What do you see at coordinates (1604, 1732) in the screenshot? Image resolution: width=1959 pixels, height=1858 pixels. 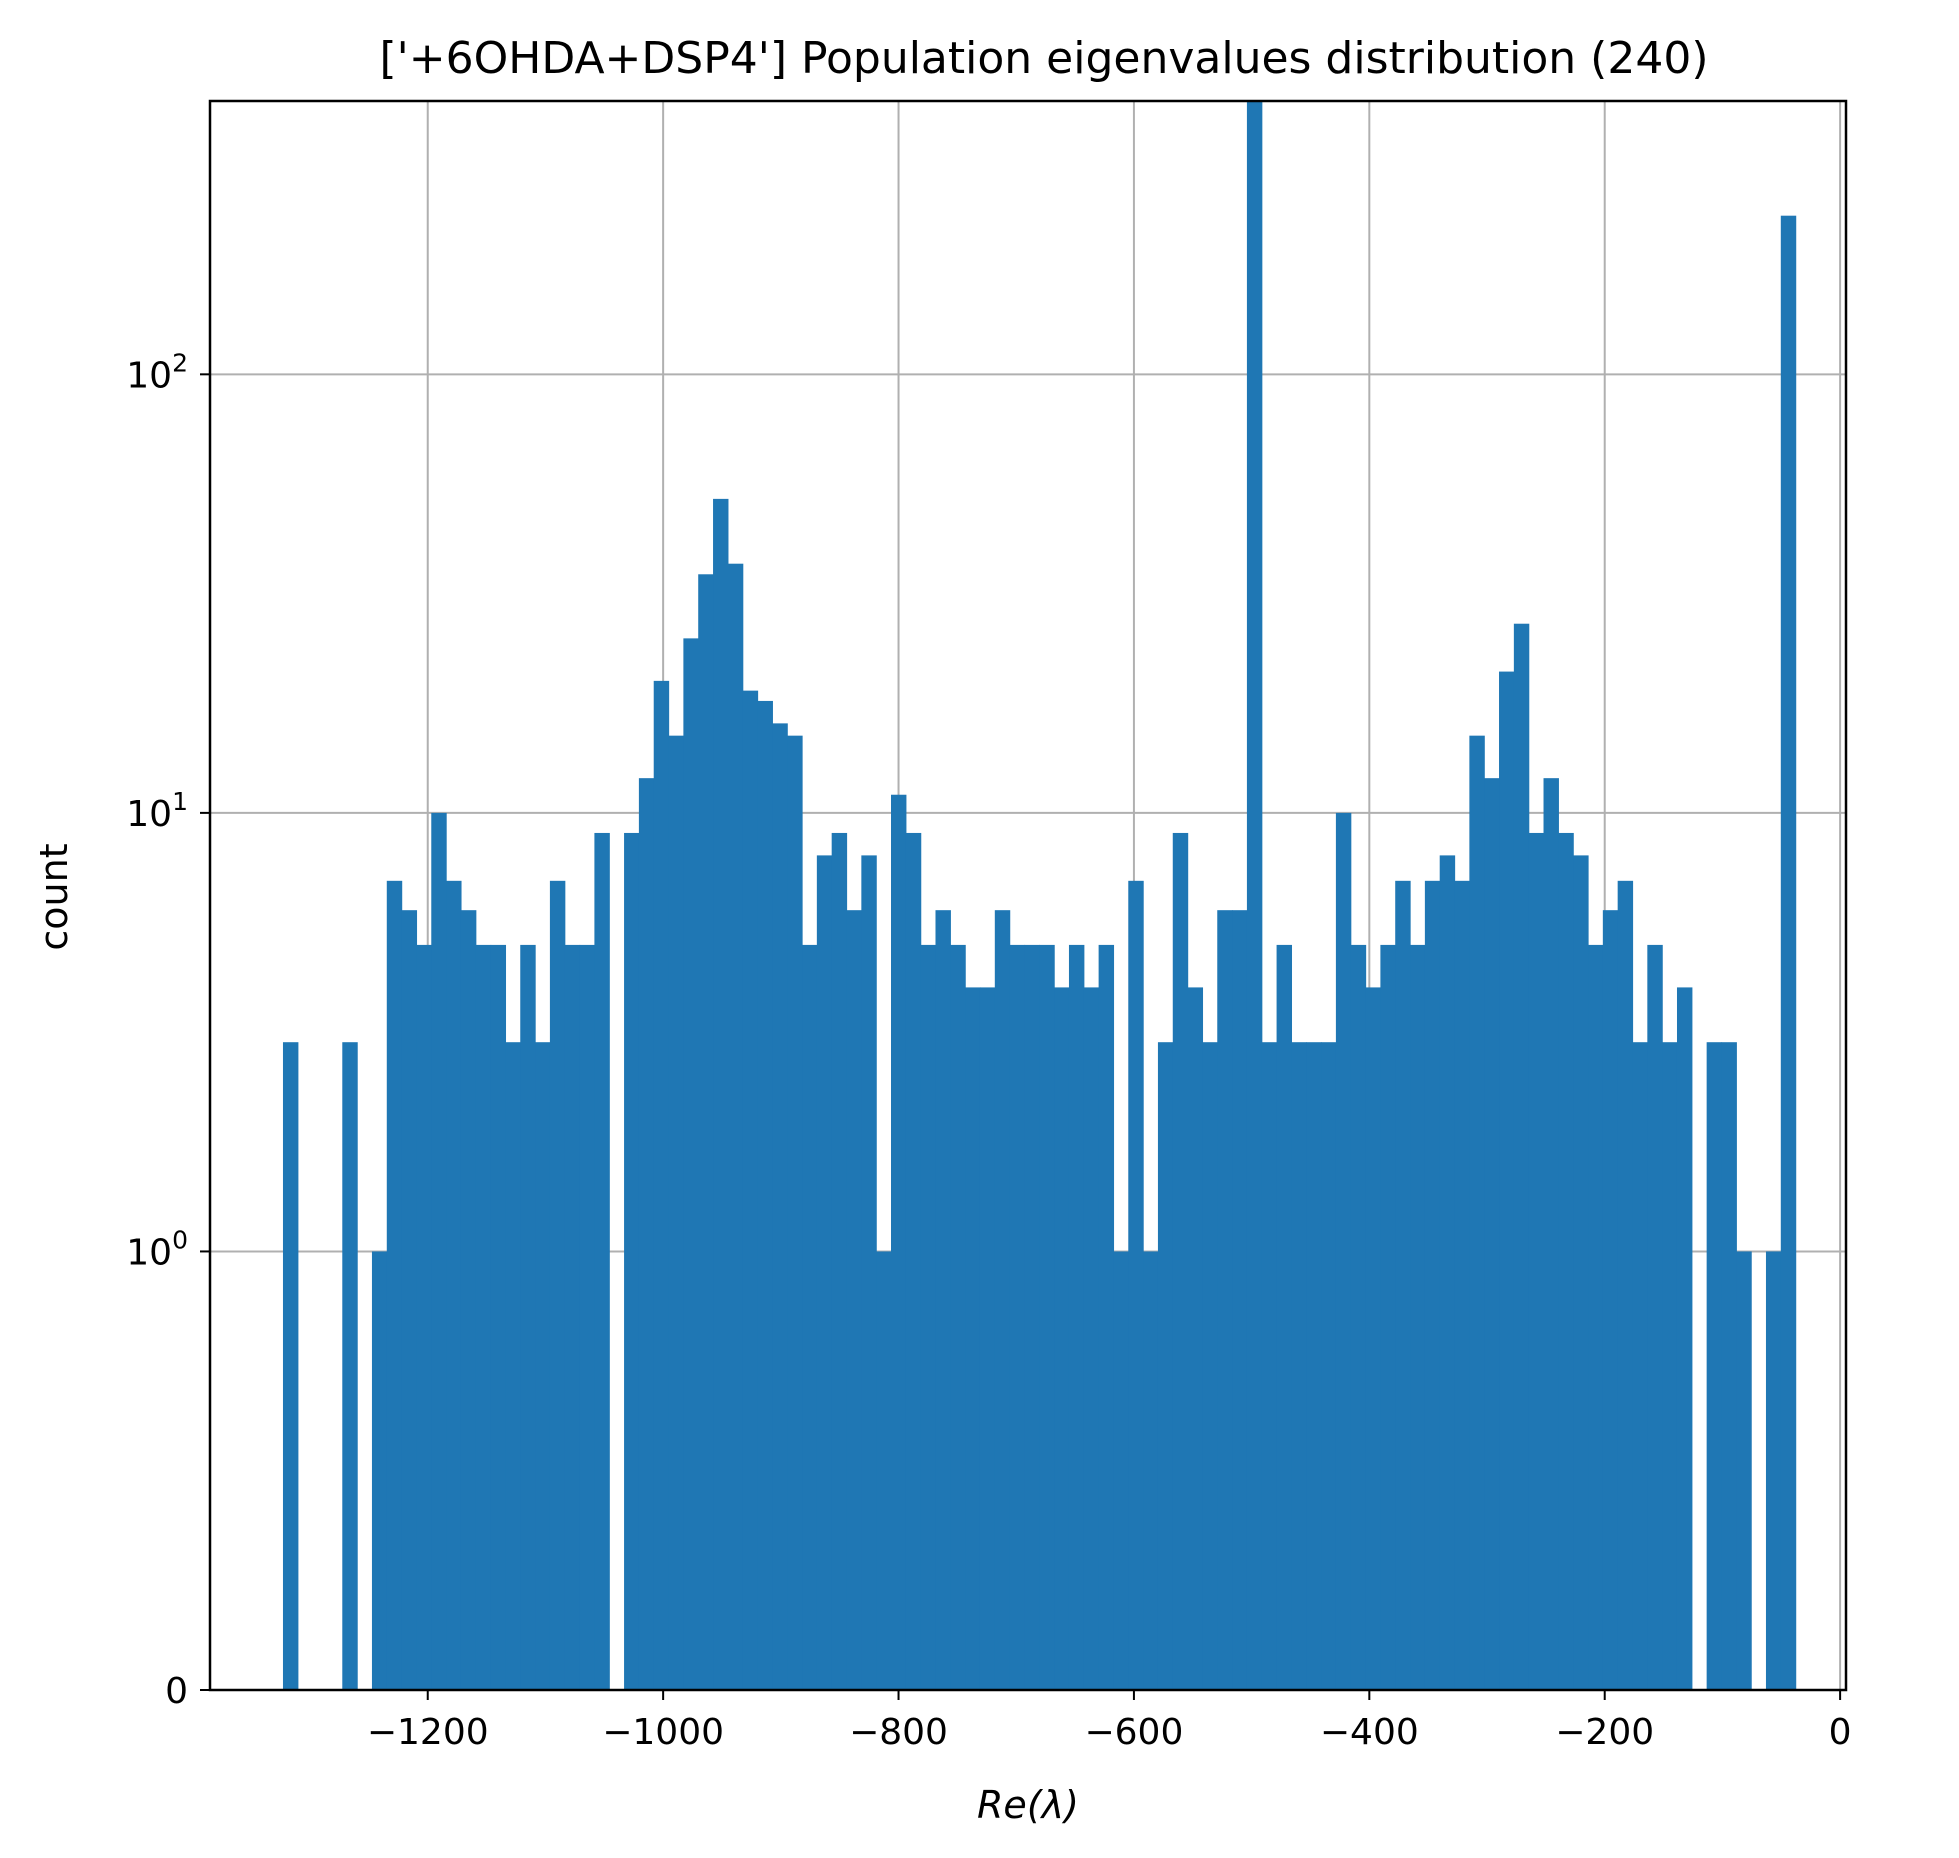 I see `x-tick-label: −200` at bounding box center [1604, 1732].